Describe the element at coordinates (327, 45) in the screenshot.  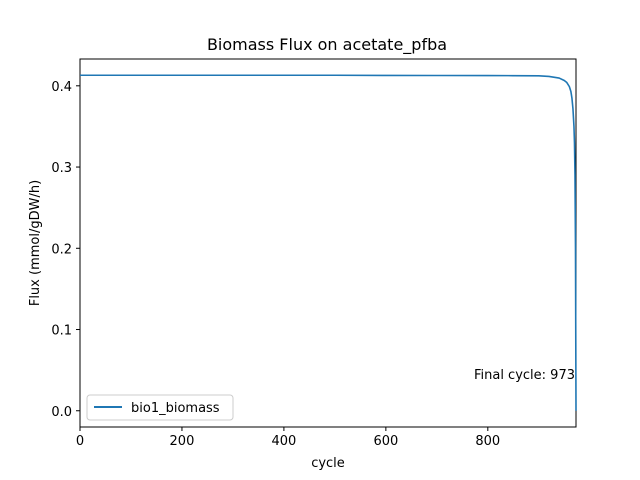
I see `chart-title: Biomass Flux on acetate_pfba` at that location.